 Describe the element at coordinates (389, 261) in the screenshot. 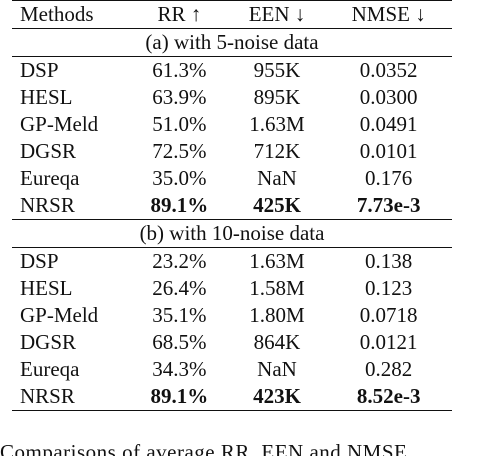

I see `value-cell: 0.138` at that location.